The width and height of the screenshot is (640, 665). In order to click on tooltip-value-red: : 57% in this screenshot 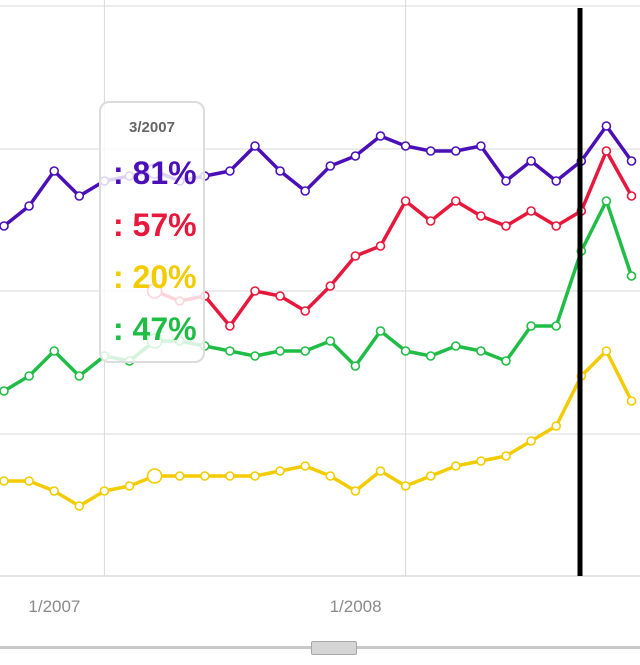, I will do `click(155, 225)`.